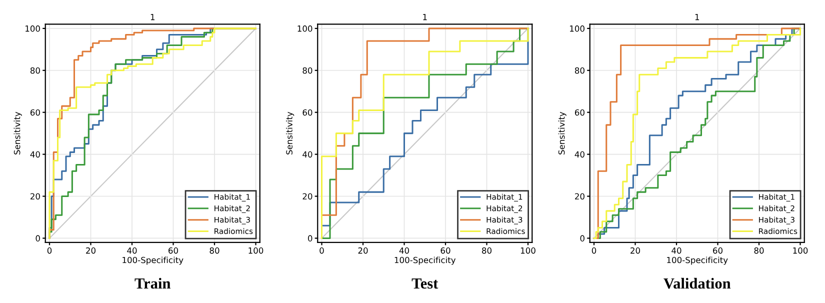  Describe the element at coordinates (425, 283) in the screenshot. I see `text: Test` at that location.